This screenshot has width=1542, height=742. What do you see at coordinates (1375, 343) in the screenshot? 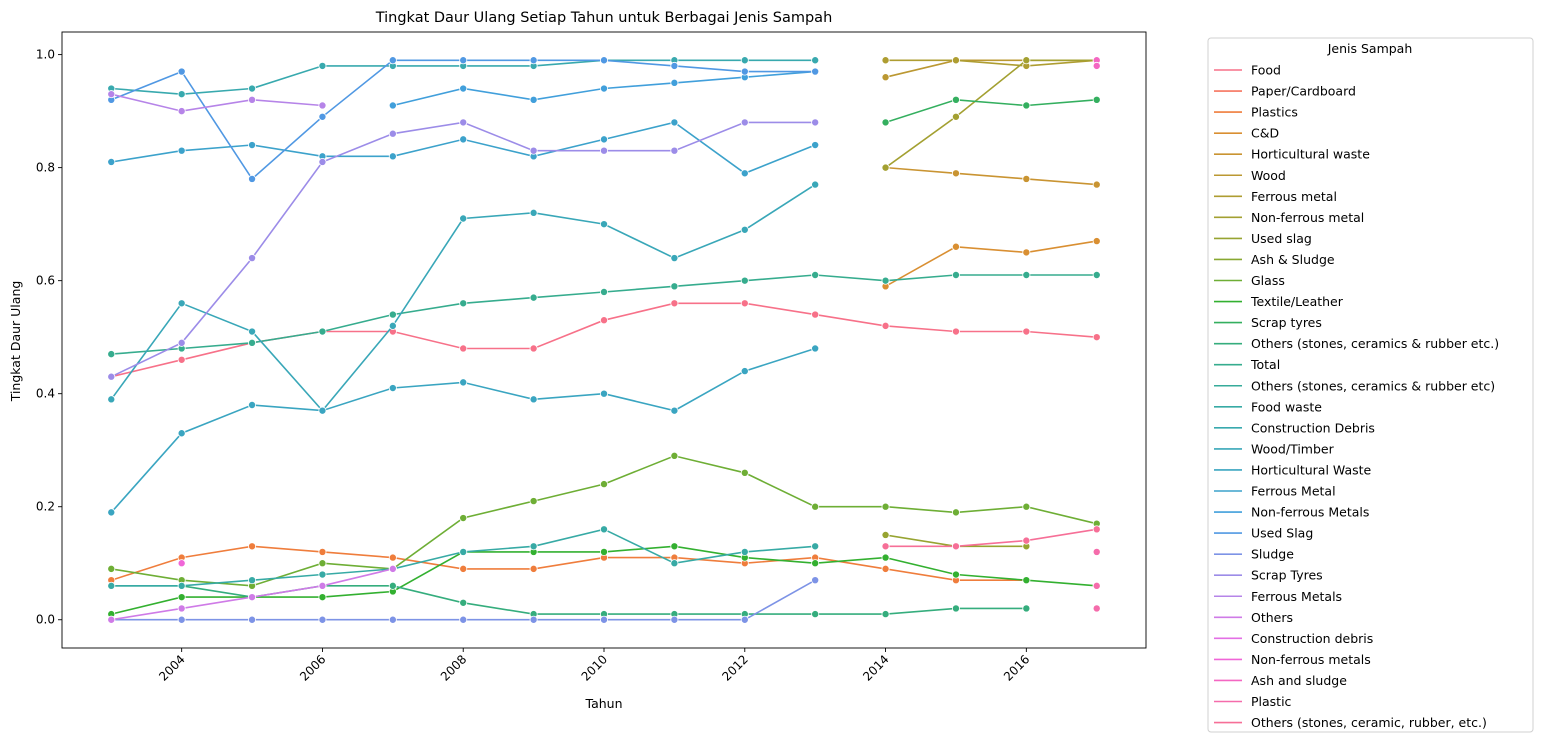
I see `legend-label: Others (stones, ceramics & rubber etc.)` at bounding box center [1375, 343].